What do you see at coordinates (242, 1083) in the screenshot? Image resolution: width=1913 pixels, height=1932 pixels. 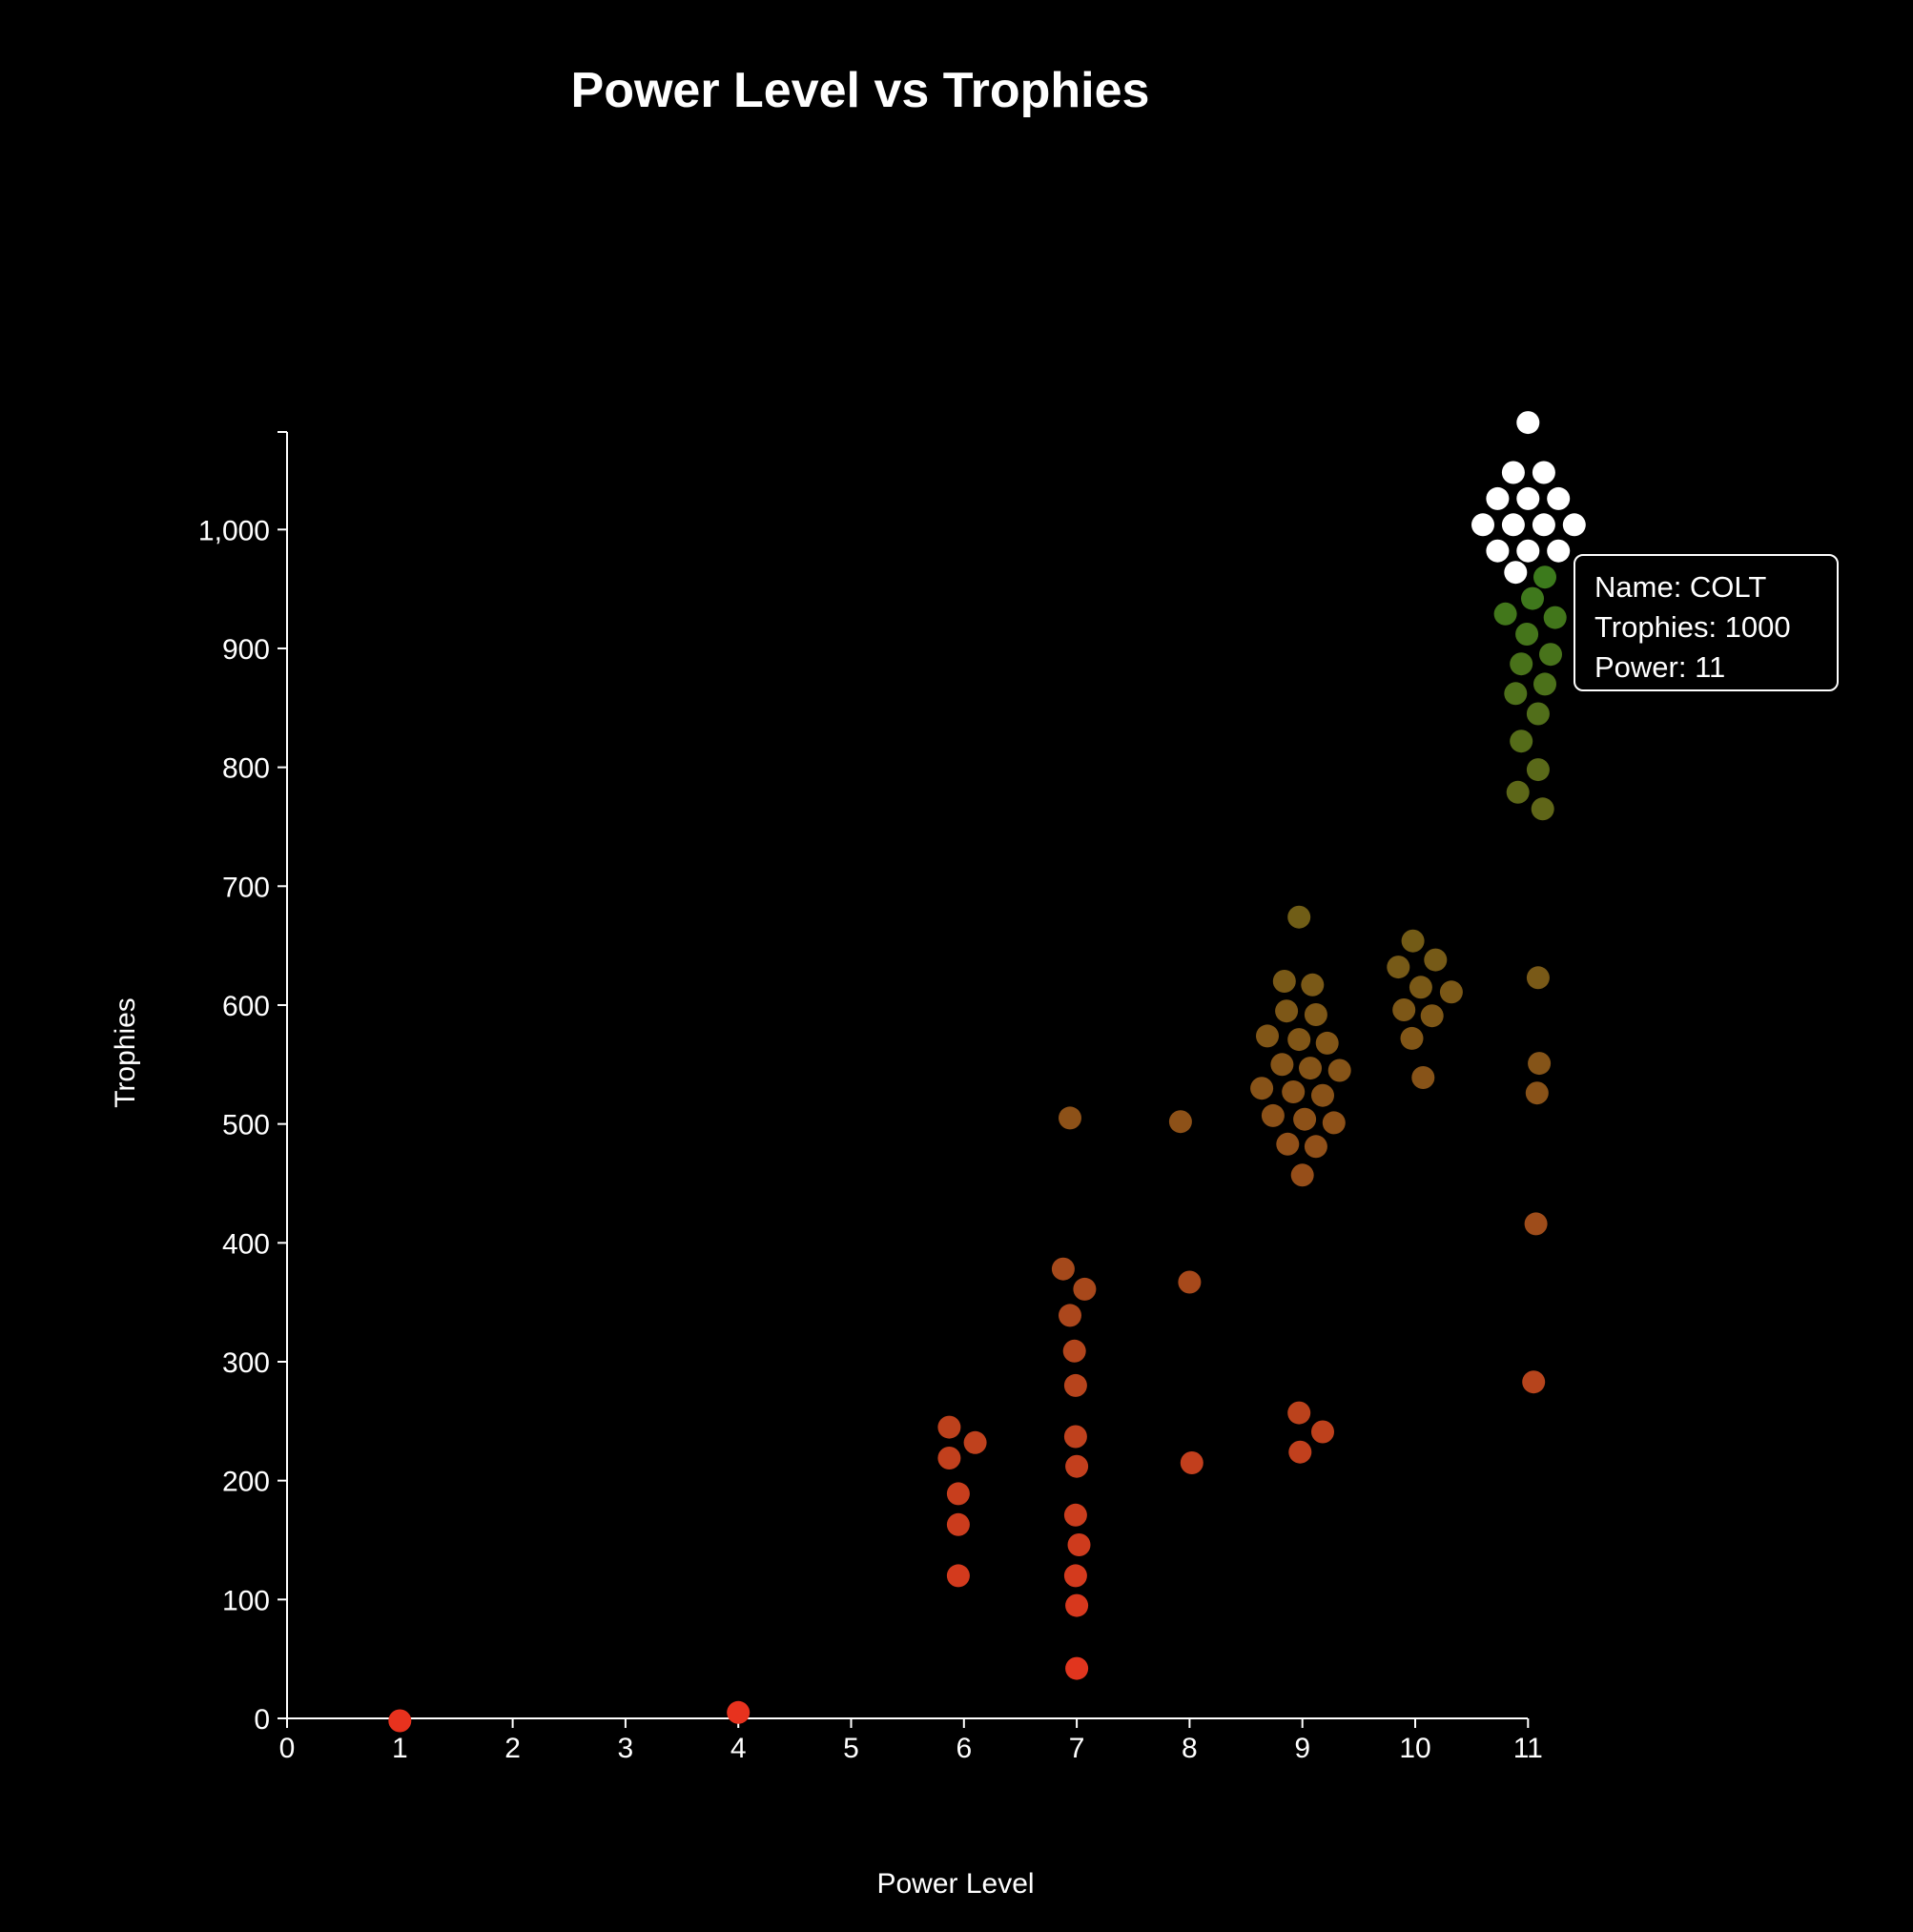 I see `y-axis-ticks: 0 100 200 300 400 500 600 700 800 900 1,000` at bounding box center [242, 1083].